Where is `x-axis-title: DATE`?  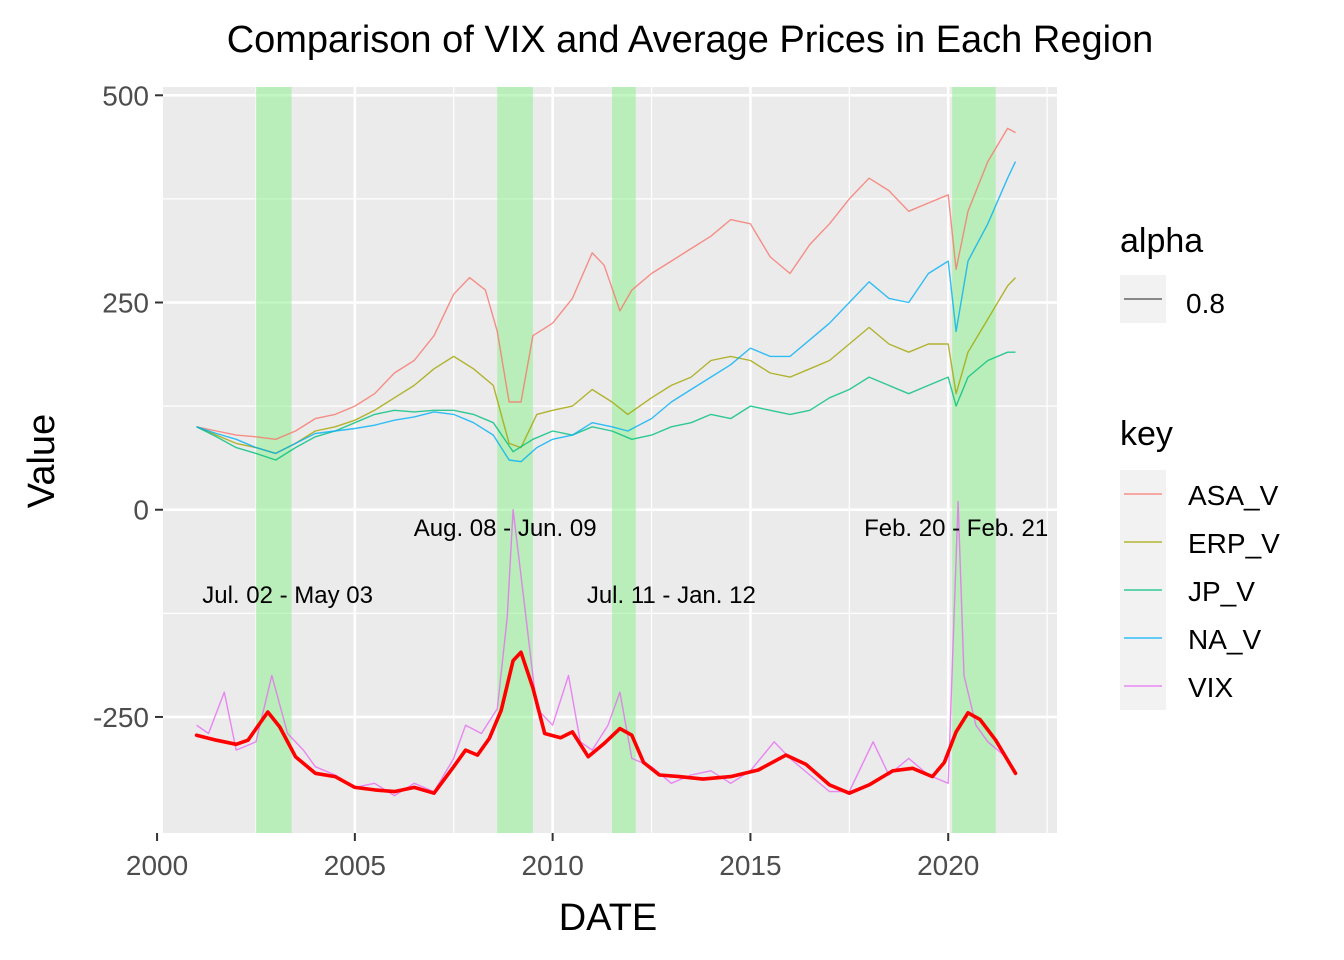 x-axis-title: DATE is located at coordinates (608, 918).